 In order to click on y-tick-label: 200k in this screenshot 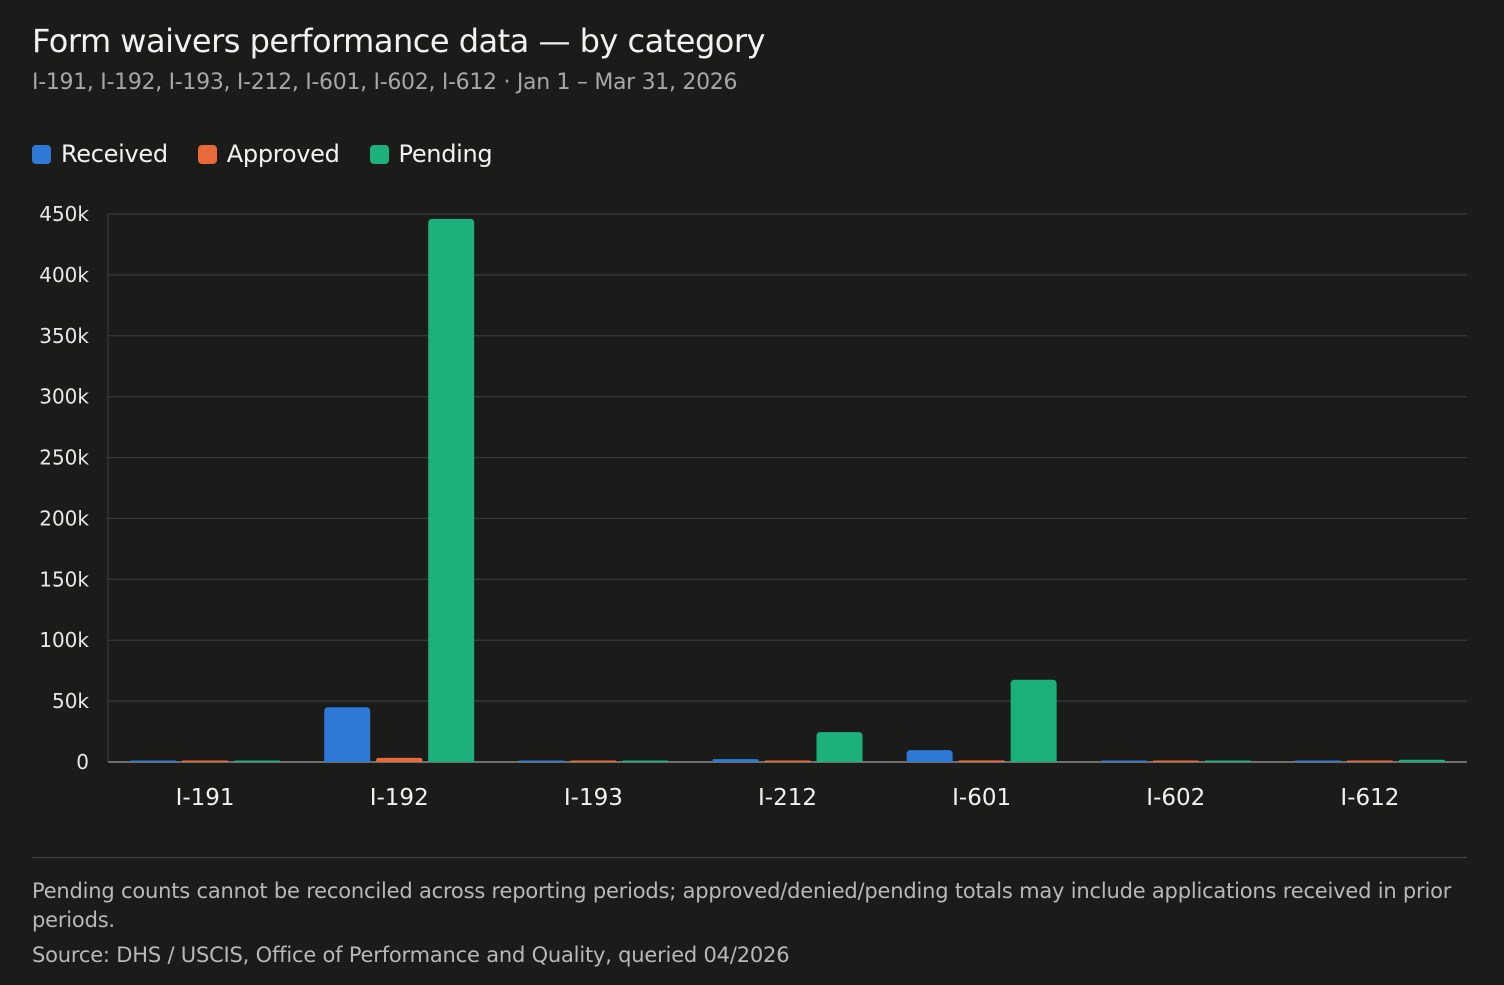, I will do `click(64, 518)`.